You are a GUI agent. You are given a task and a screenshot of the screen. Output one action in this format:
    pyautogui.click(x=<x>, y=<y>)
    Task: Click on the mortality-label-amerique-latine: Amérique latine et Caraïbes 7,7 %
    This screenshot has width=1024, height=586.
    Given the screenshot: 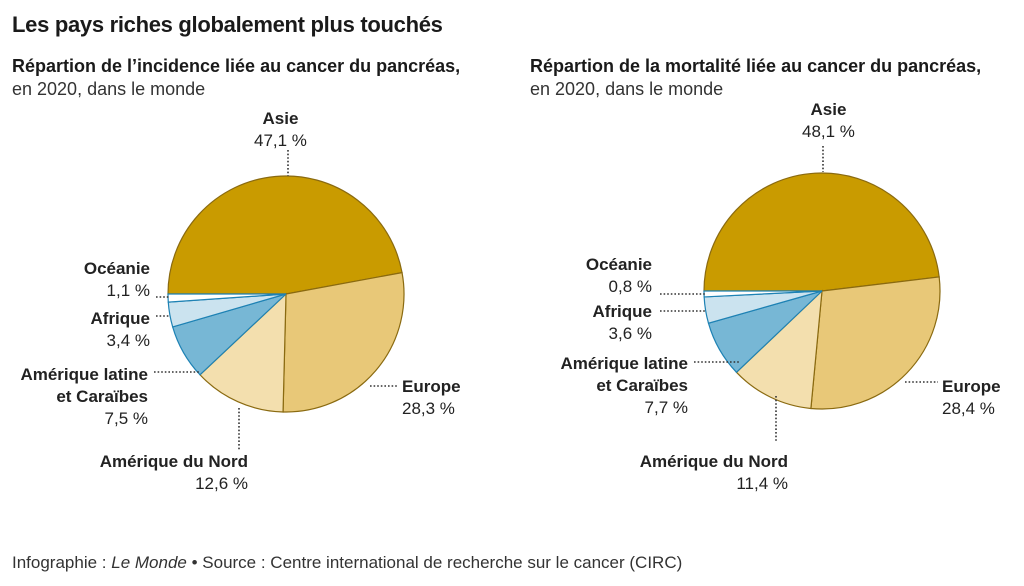 What is the action you would take?
    pyautogui.click(x=609, y=386)
    